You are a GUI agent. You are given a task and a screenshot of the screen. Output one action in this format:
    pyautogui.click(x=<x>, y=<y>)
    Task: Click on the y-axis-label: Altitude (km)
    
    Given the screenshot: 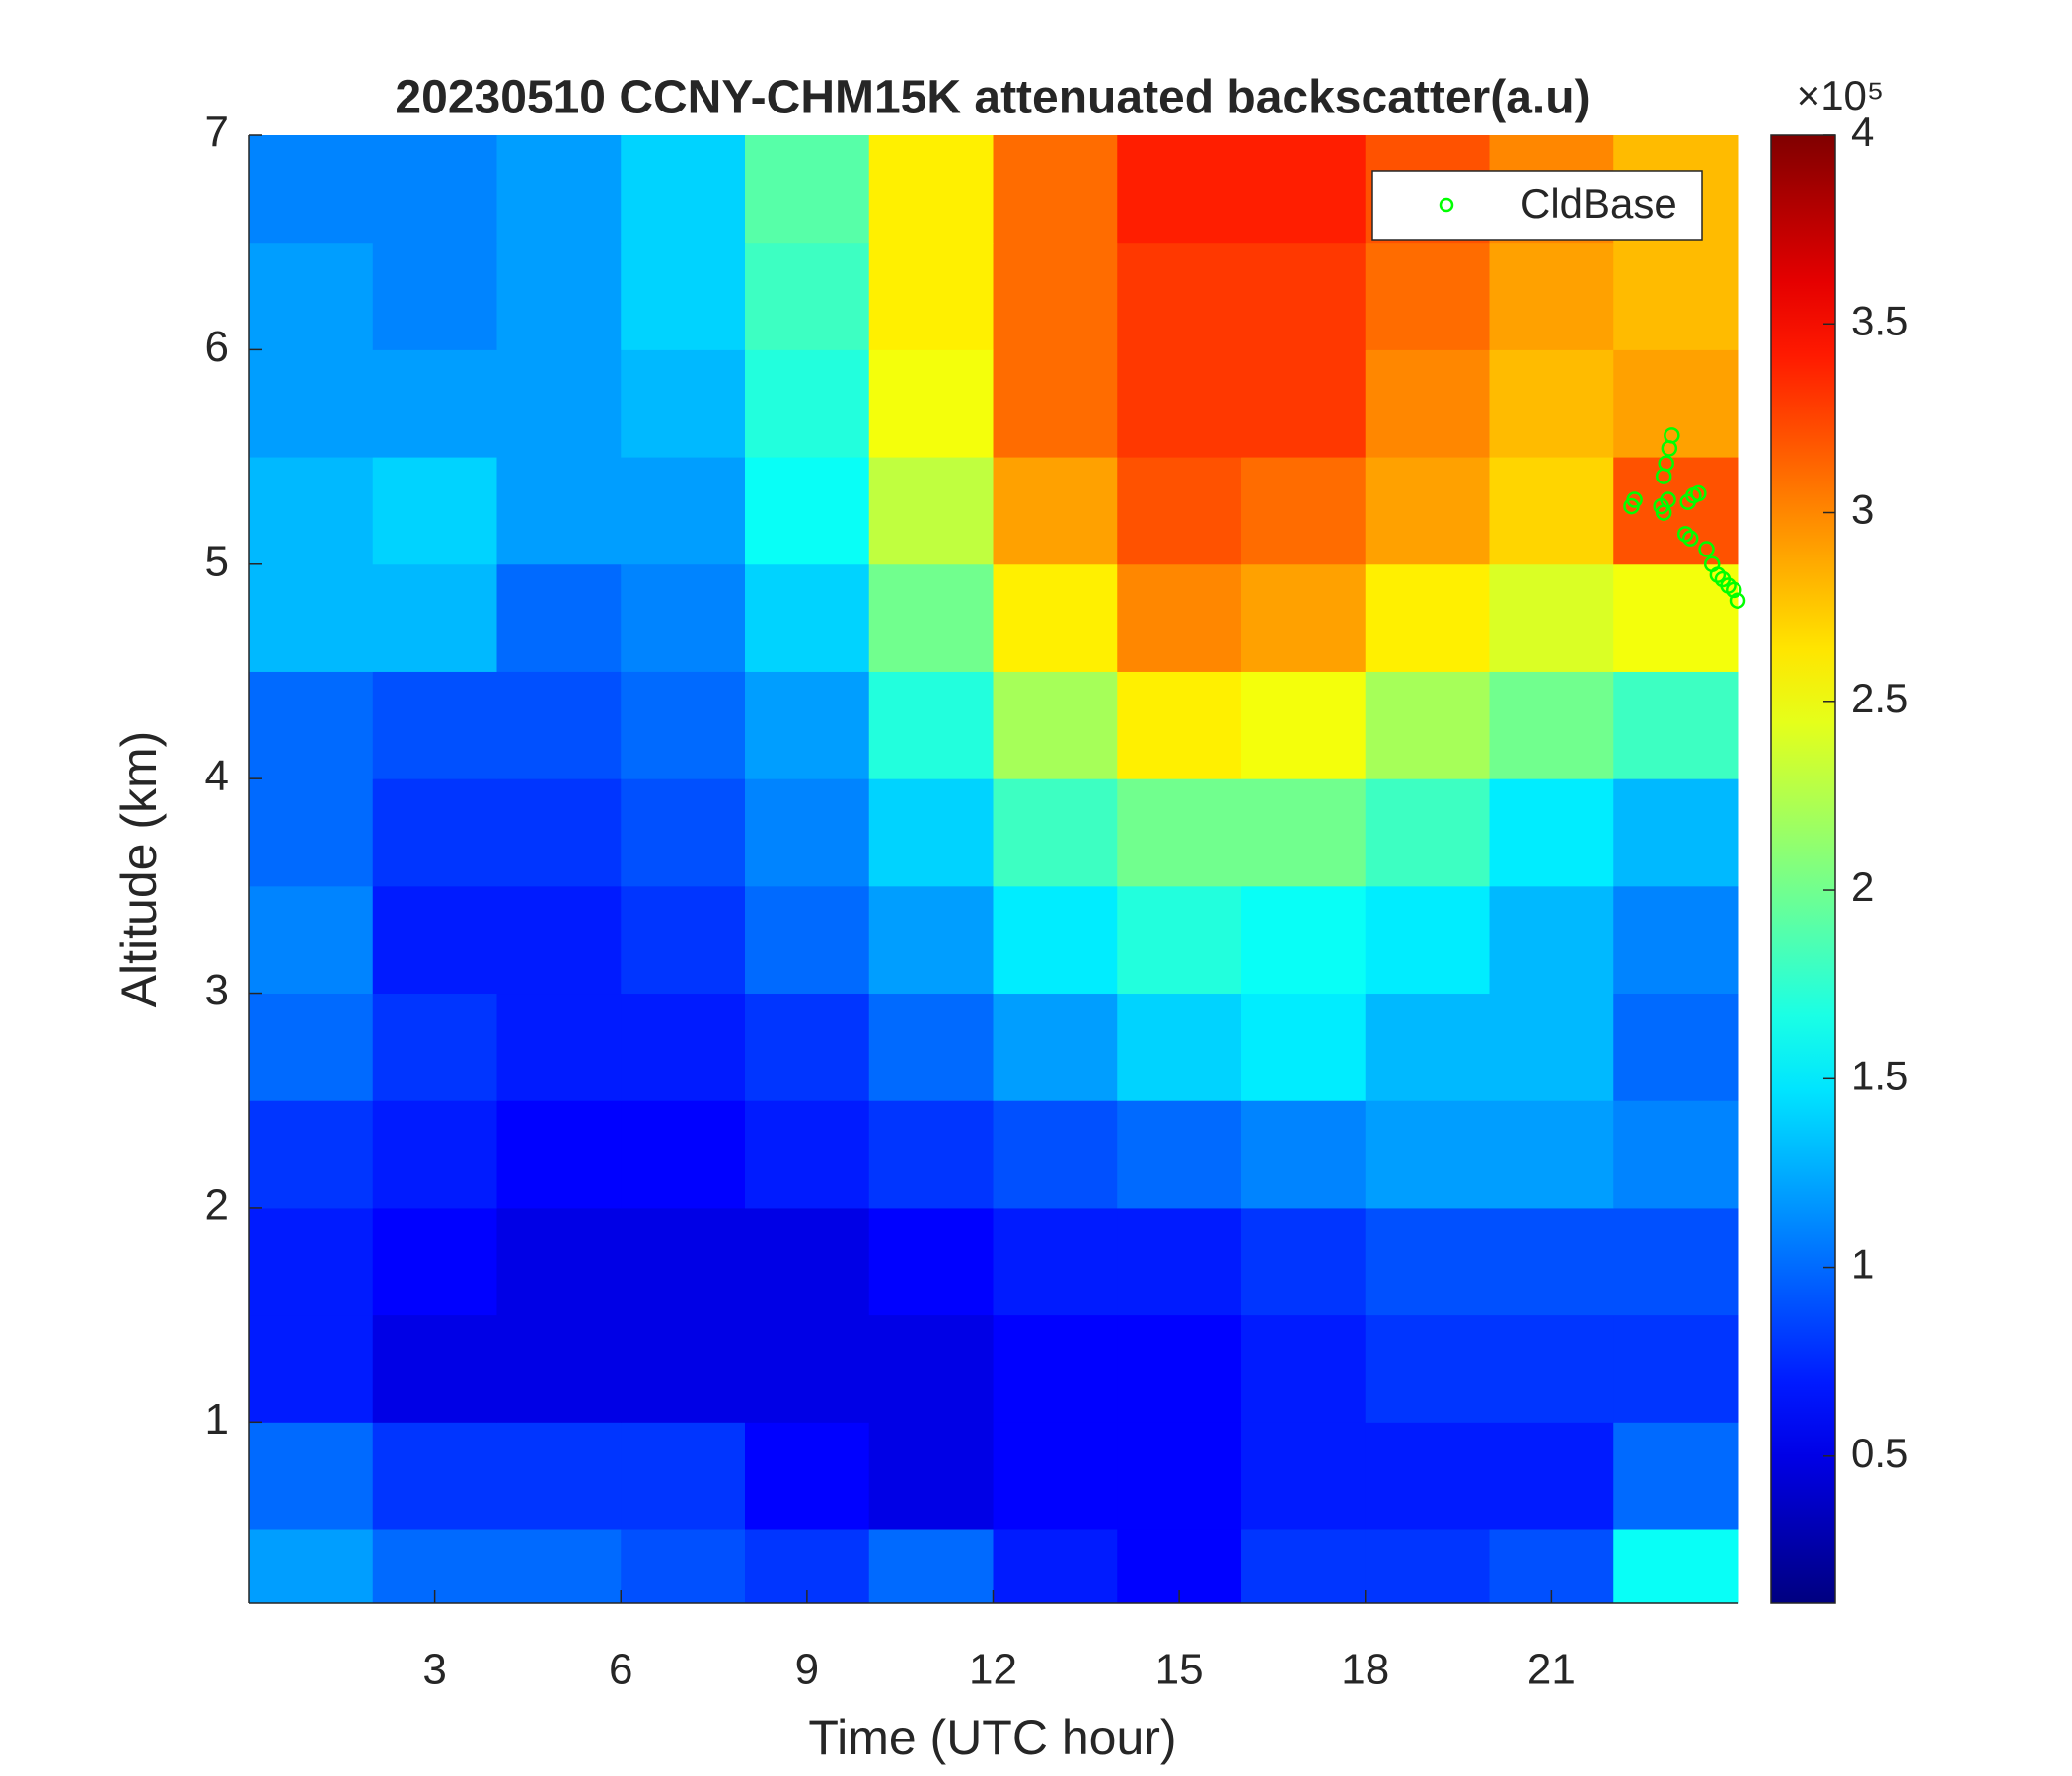 What is the action you would take?
    pyautogui.click(x=139, y=870)
    